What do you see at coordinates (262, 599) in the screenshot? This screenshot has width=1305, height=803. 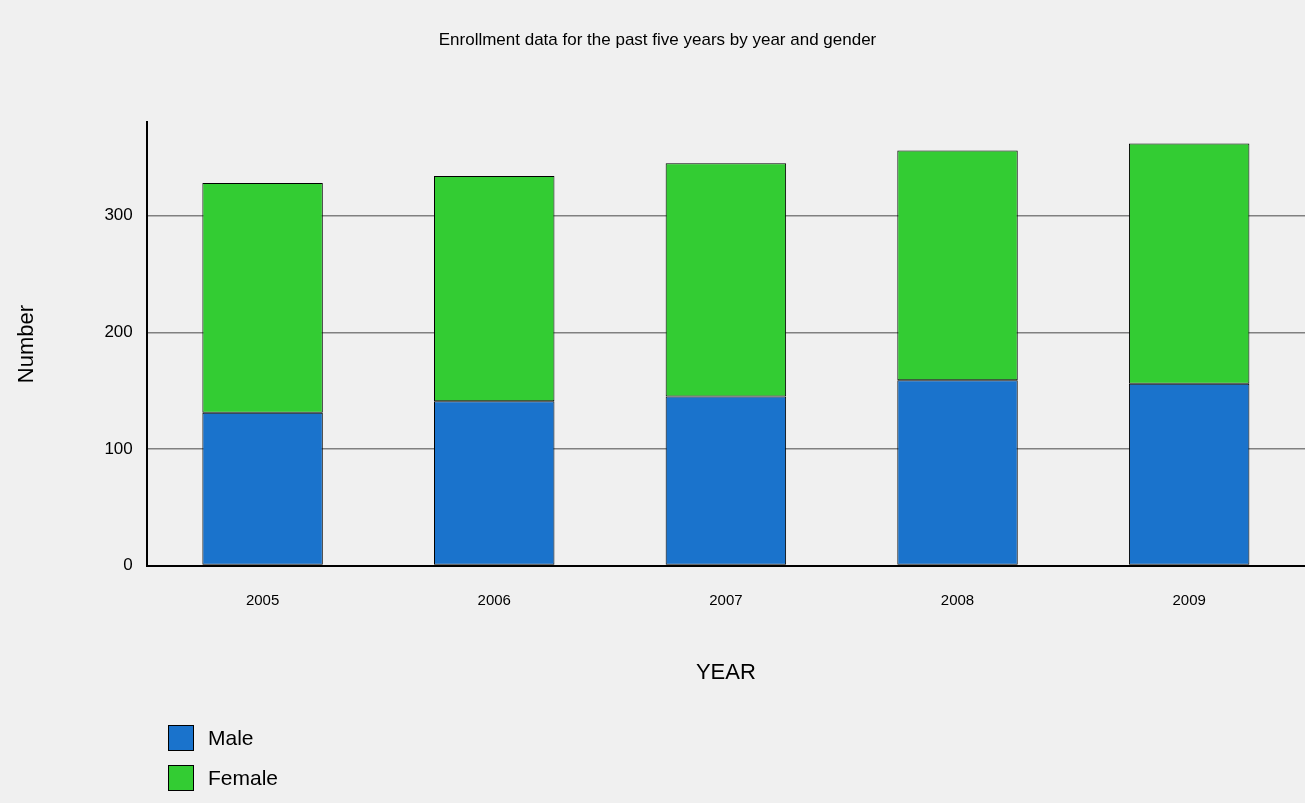 I see `x-tick-label: 2005` at bounding box center [262, 599].